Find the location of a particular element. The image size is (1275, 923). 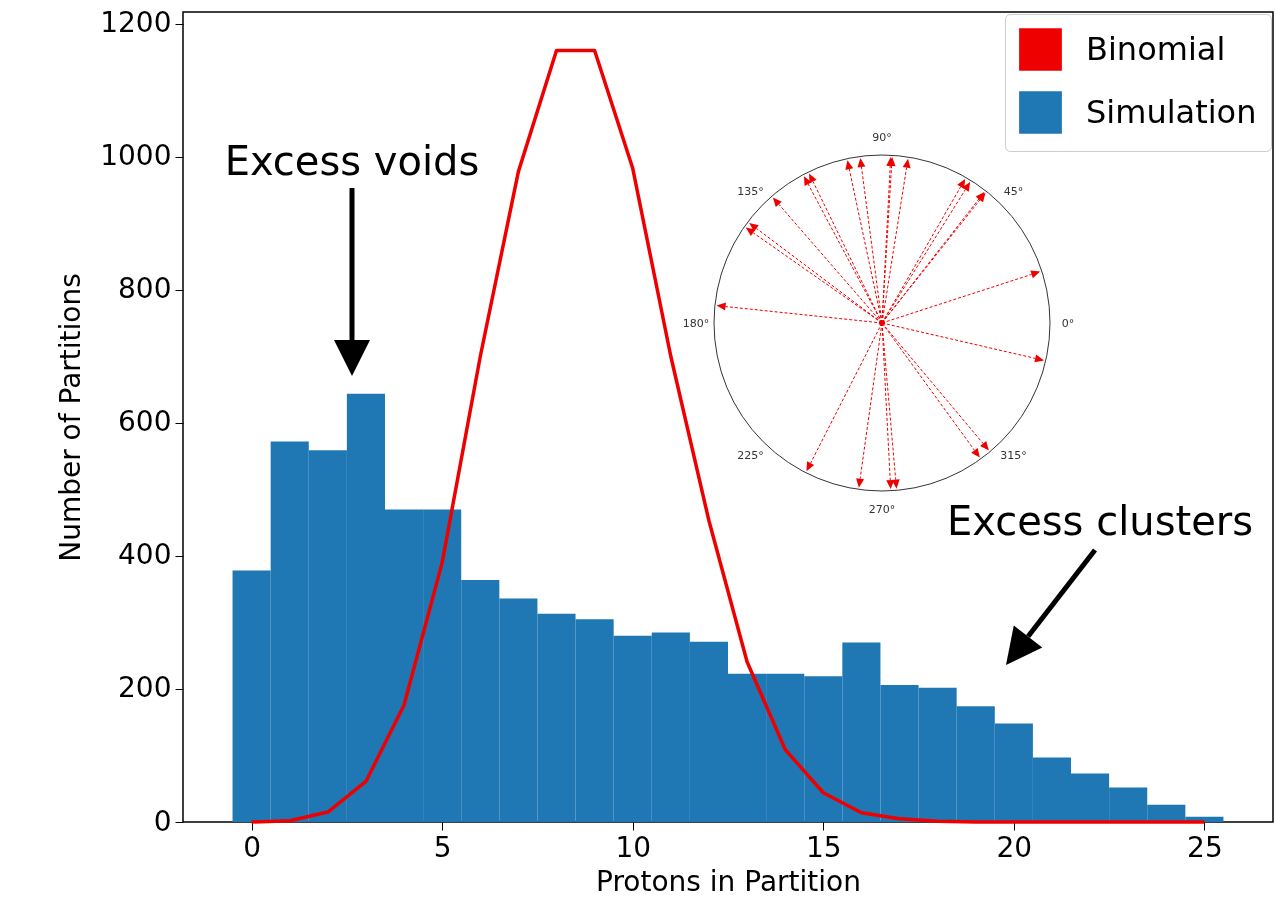

annotation: 45° is located at coordinates (1013, 192).